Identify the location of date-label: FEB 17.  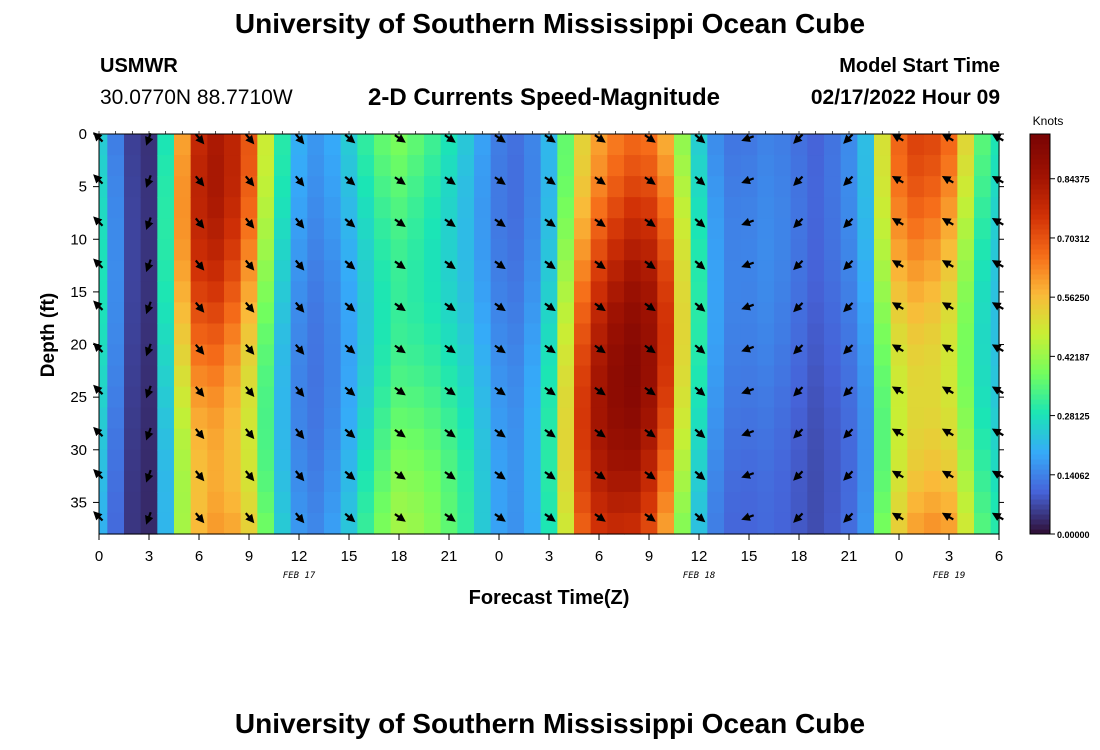
(299, 576).